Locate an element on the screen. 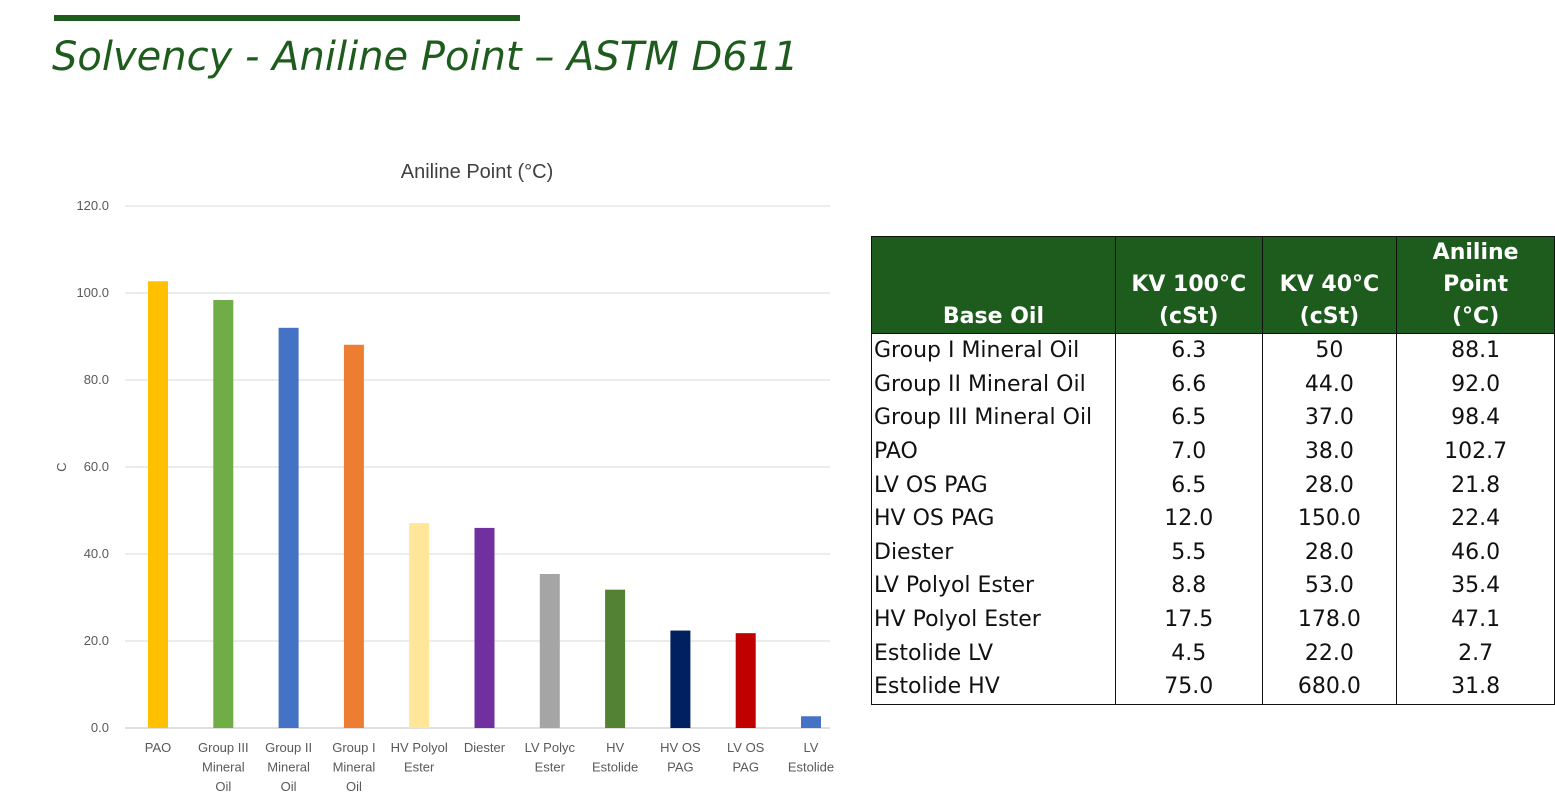  header-text: (°C) is located at coordinates (1476, 316).